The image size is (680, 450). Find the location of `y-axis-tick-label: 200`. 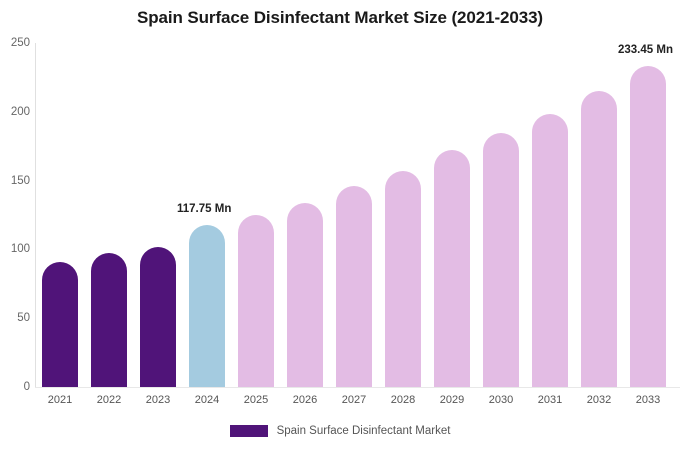

y-axis-tick-label: 200 is located at coordinates (20, 111).